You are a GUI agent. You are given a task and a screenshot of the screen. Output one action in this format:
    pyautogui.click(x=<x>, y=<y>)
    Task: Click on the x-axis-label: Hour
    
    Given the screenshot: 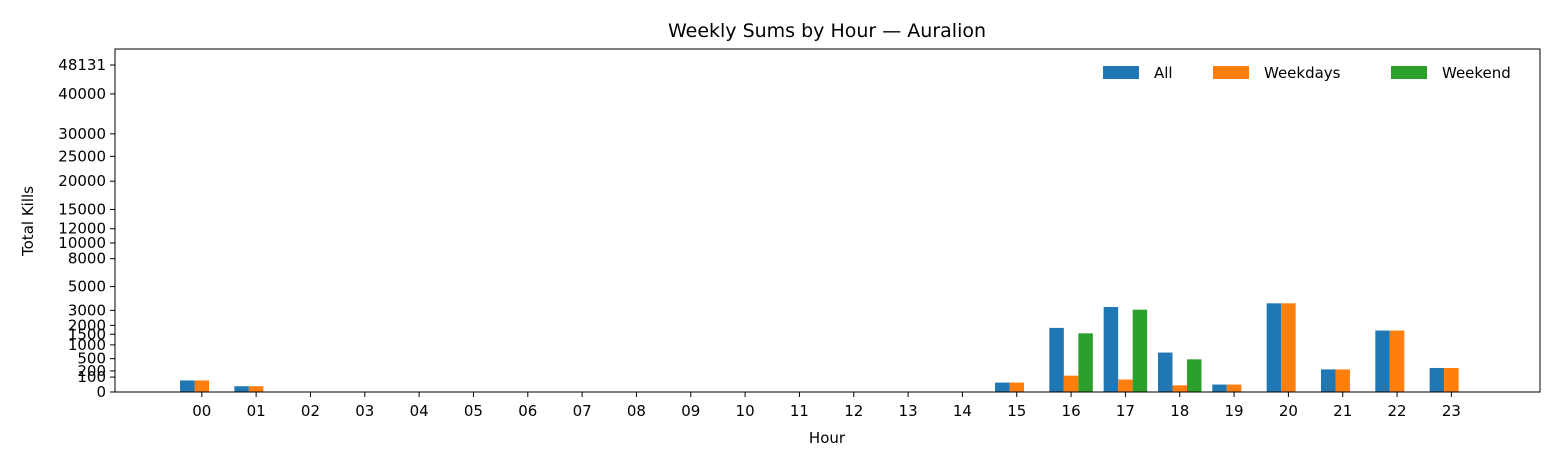 What is the action you would take?
    pyautogui.click(x=827, y=438)
    